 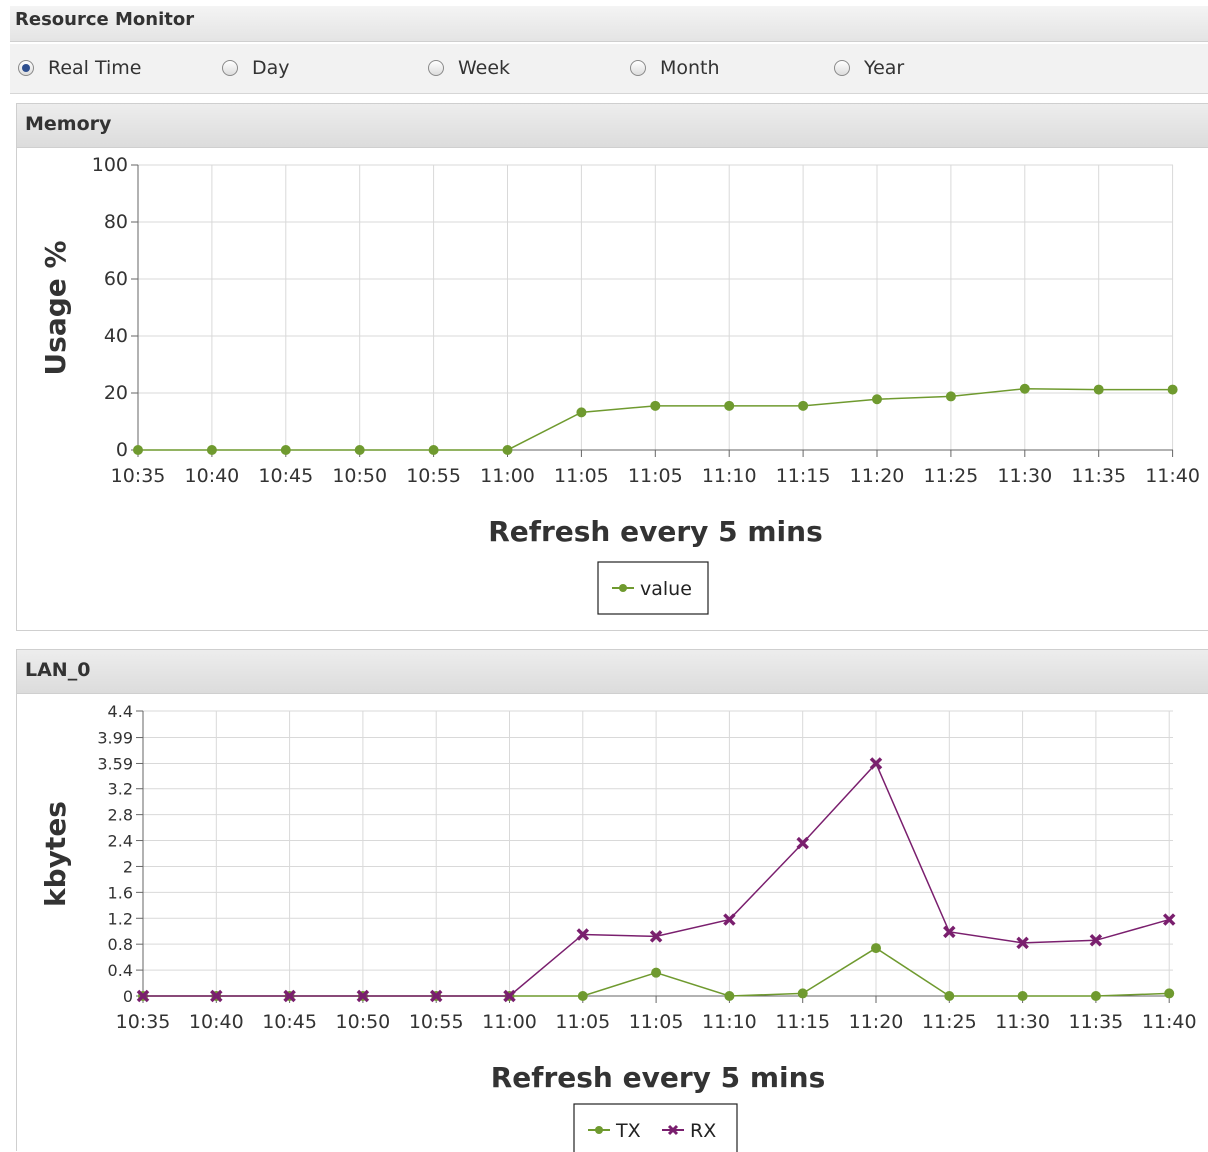 I want to click on y-tick-label: 80, so click(x=116, y=222).